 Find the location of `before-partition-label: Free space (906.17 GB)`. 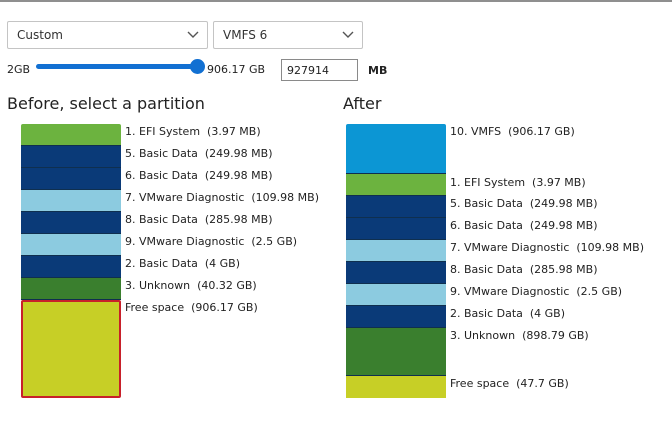

before-partition-label: Free space (906.17 GB) is located at coordinates (191, 308).